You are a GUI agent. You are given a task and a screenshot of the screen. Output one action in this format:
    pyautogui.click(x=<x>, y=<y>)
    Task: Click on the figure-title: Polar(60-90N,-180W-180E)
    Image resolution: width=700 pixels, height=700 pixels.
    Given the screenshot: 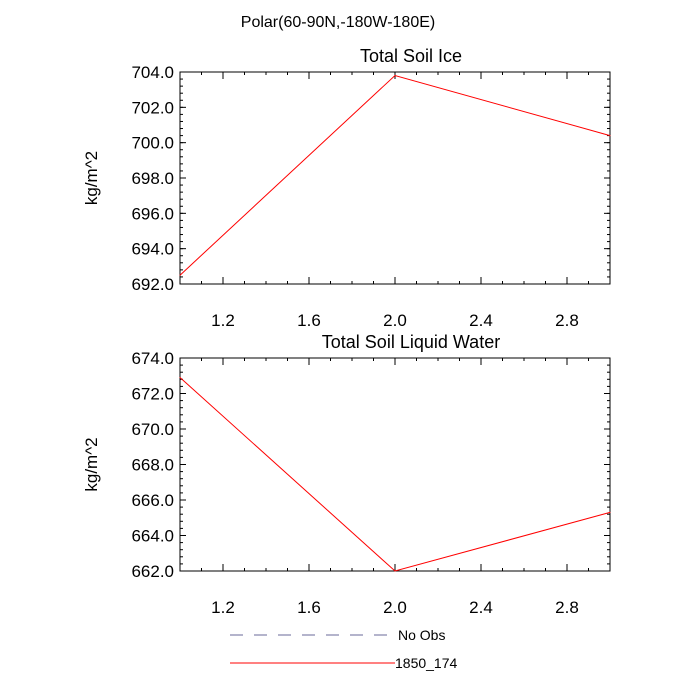 What is the action you would take?
    pyautogui.click(x=338, y=22)
    